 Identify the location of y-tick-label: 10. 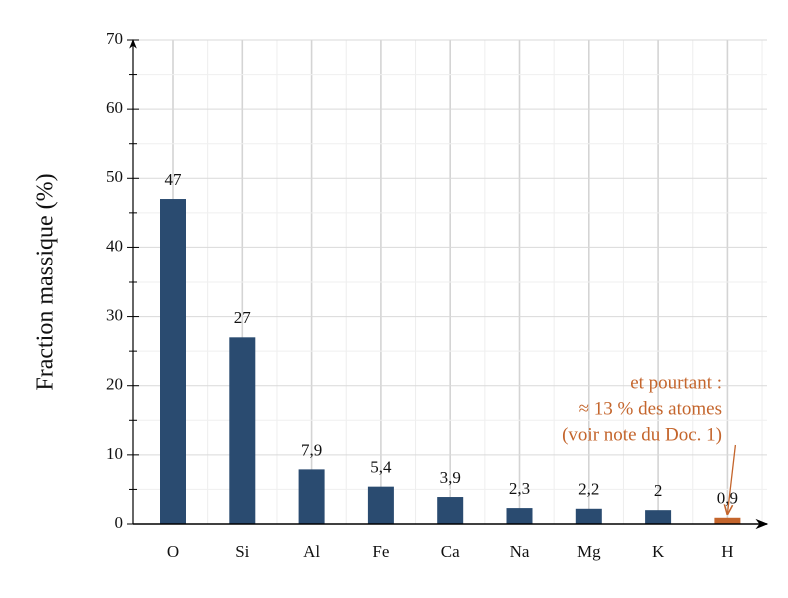
(114, 453).